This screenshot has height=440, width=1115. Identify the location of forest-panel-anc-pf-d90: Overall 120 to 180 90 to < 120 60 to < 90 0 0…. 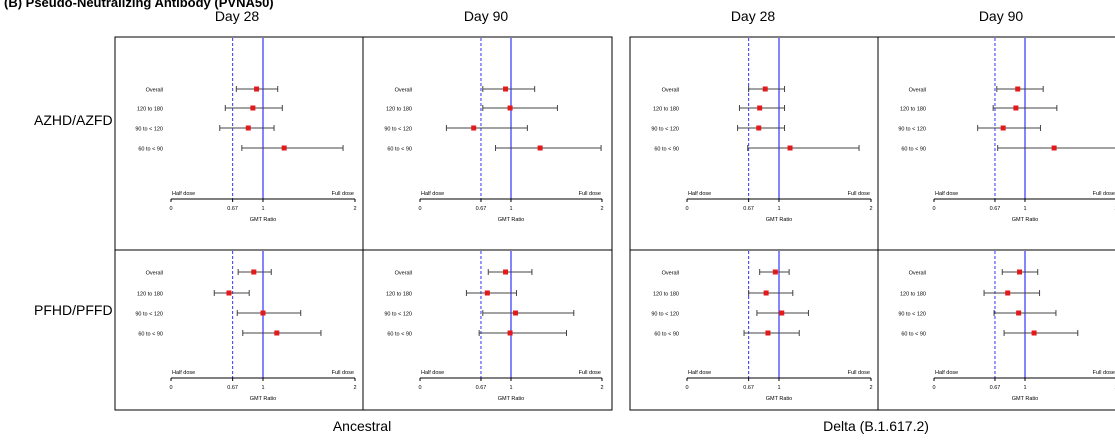
(487, 330).